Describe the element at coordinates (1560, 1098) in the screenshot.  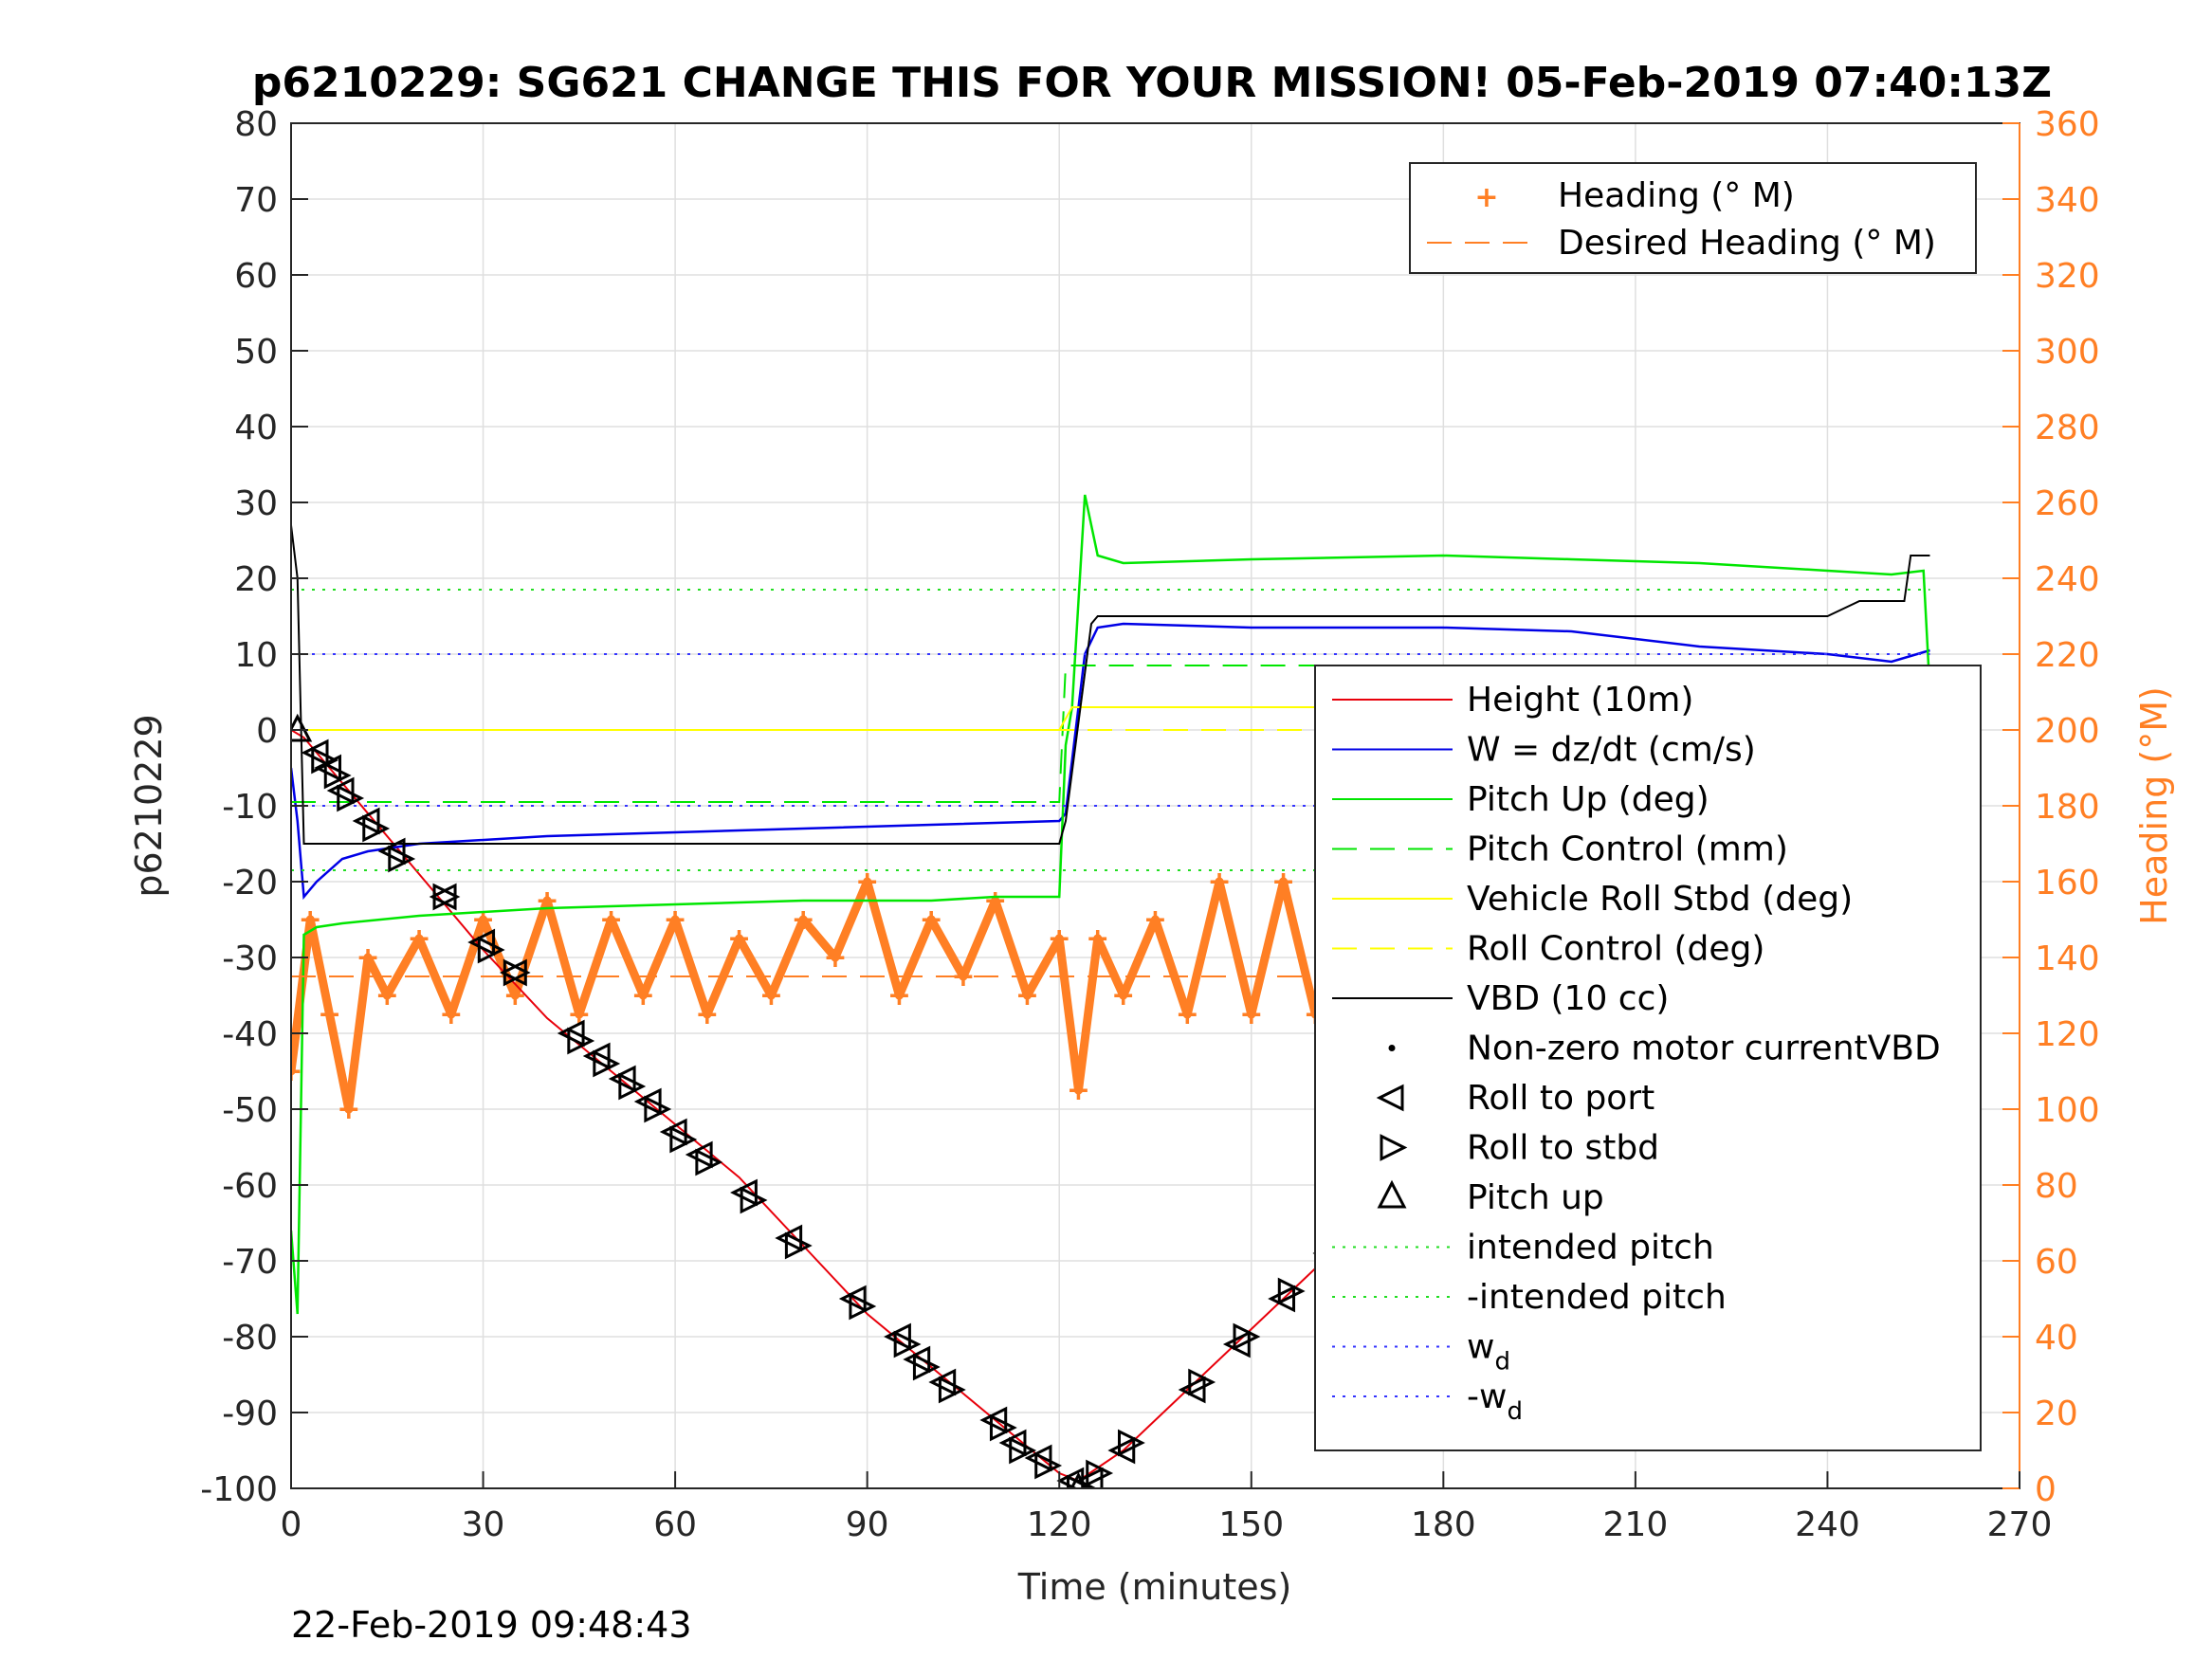
I see `legend-label: Roll to port` at that location.